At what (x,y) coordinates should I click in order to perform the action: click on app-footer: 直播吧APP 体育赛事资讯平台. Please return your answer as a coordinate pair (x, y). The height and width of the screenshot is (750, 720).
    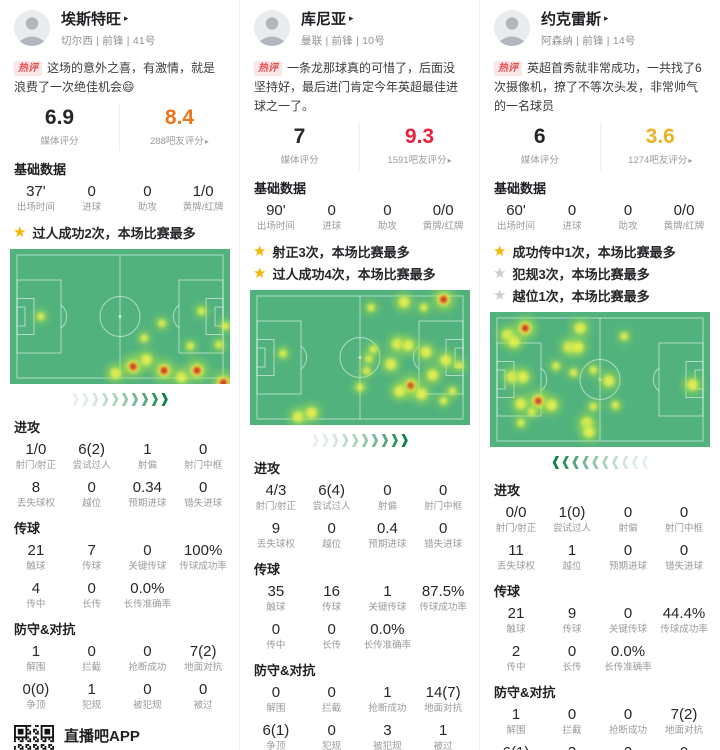
    Looking at the image, I should click on (119, 737).